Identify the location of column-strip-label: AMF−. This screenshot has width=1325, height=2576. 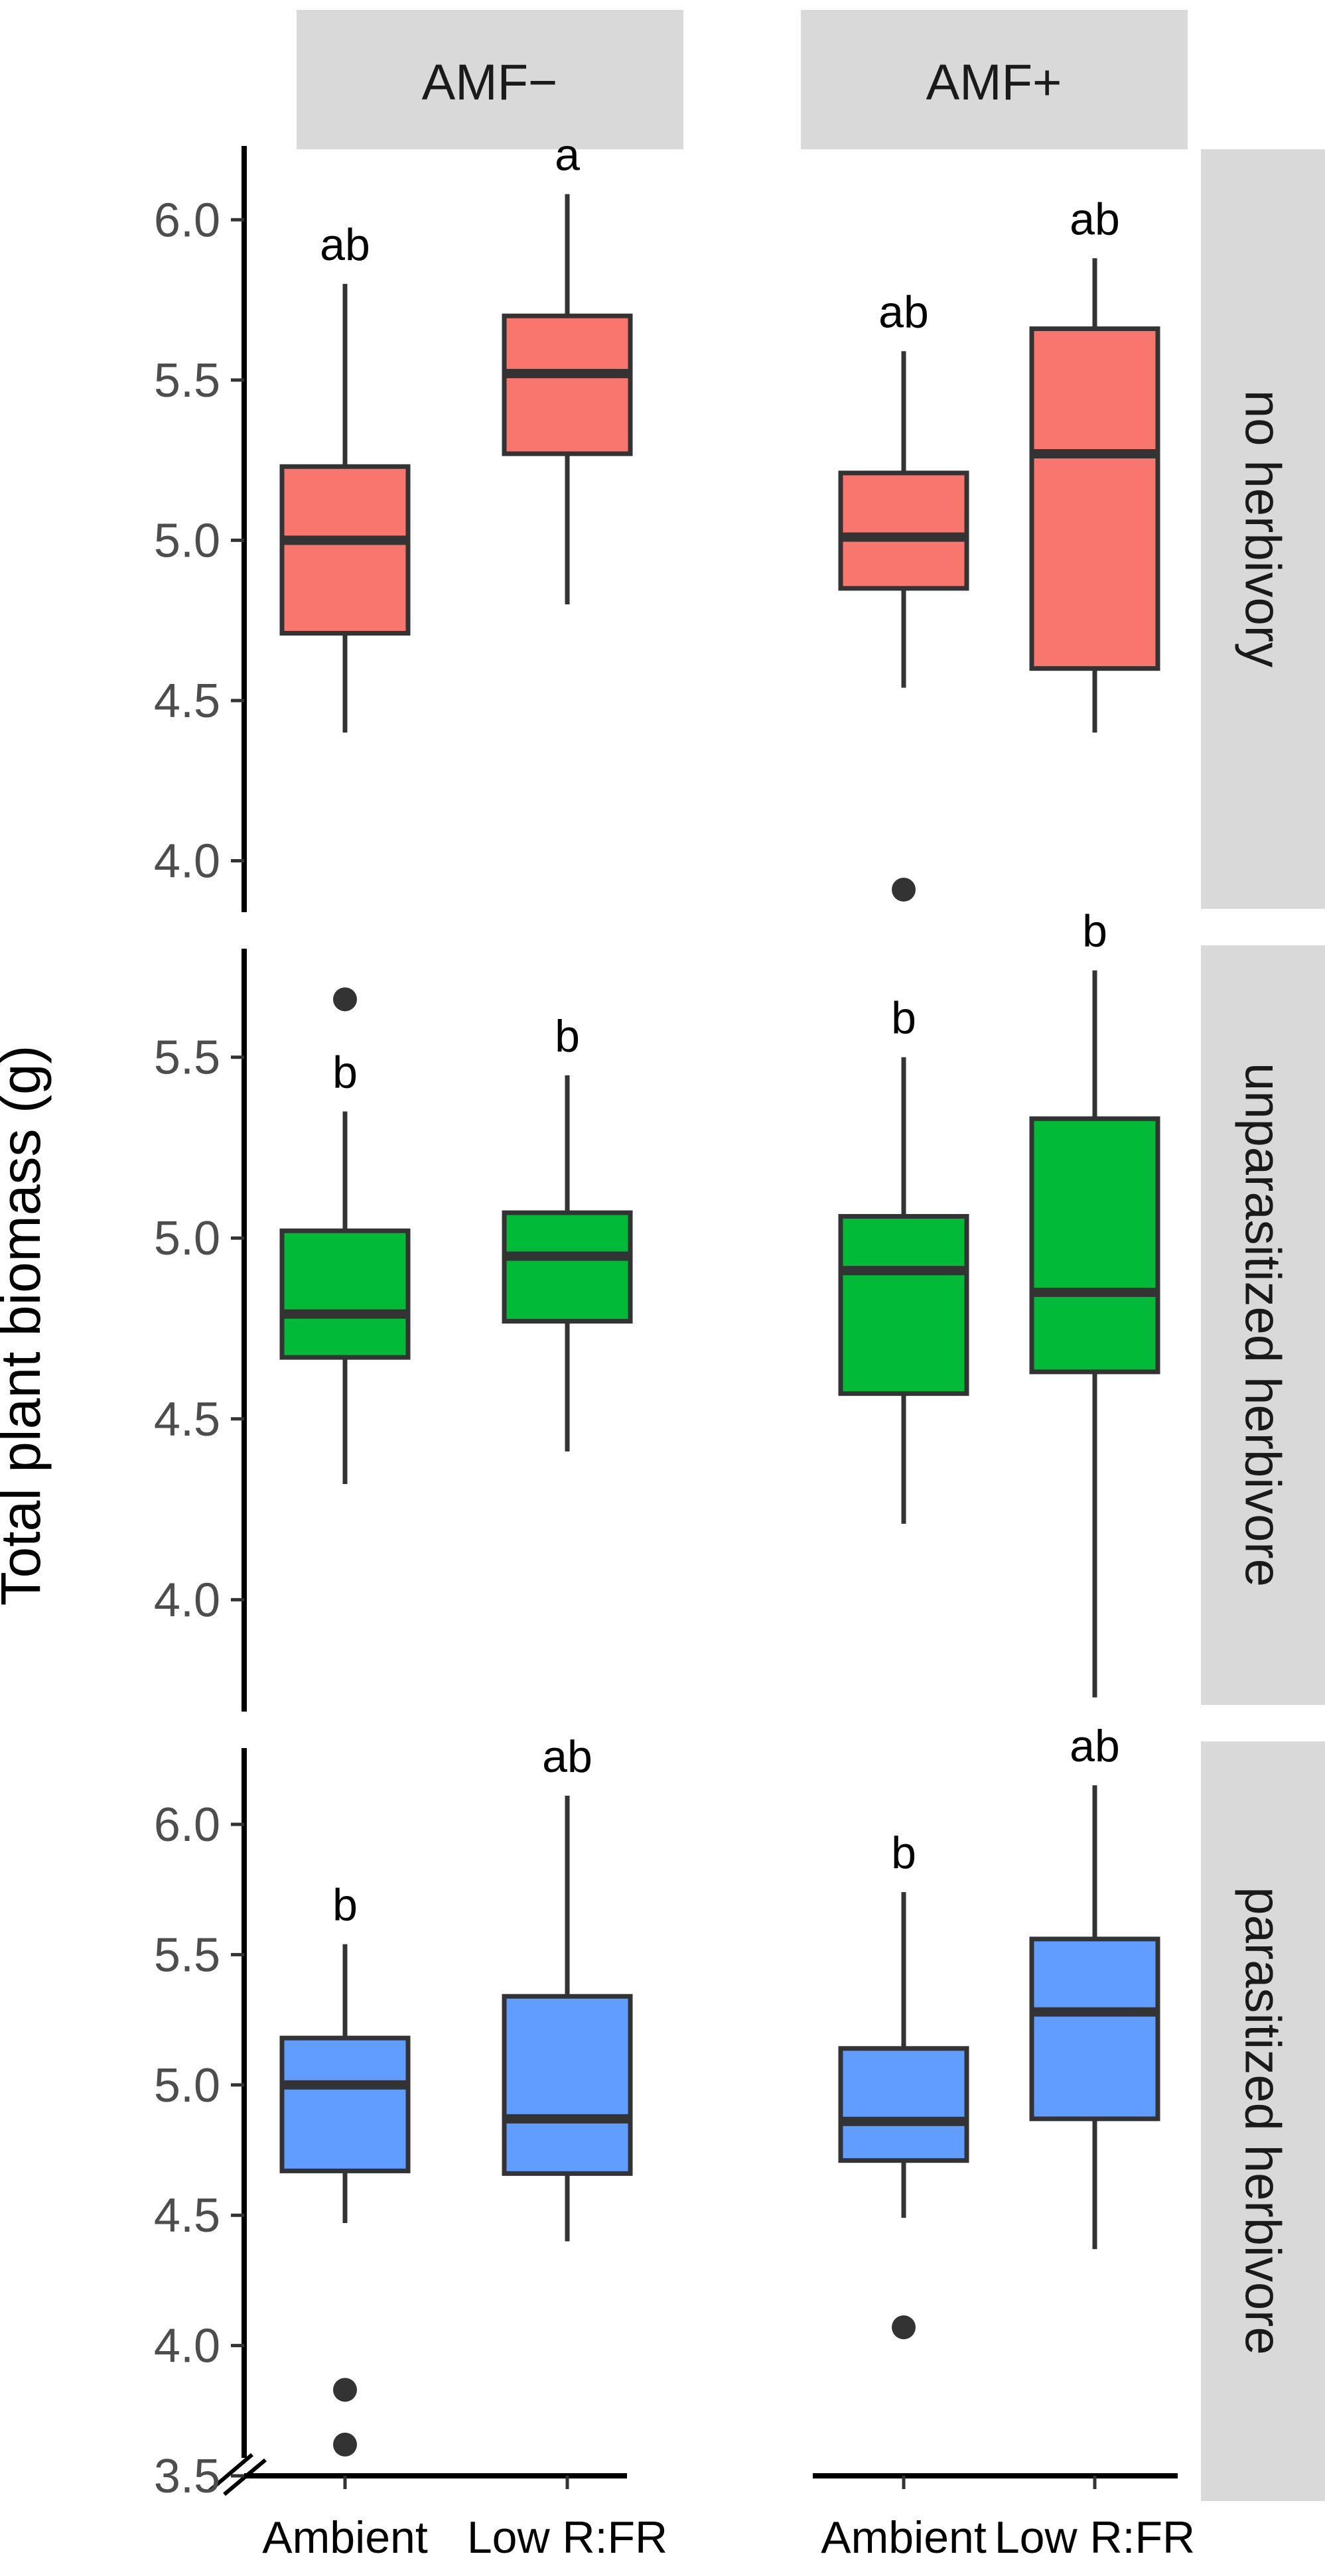
(490, 82).